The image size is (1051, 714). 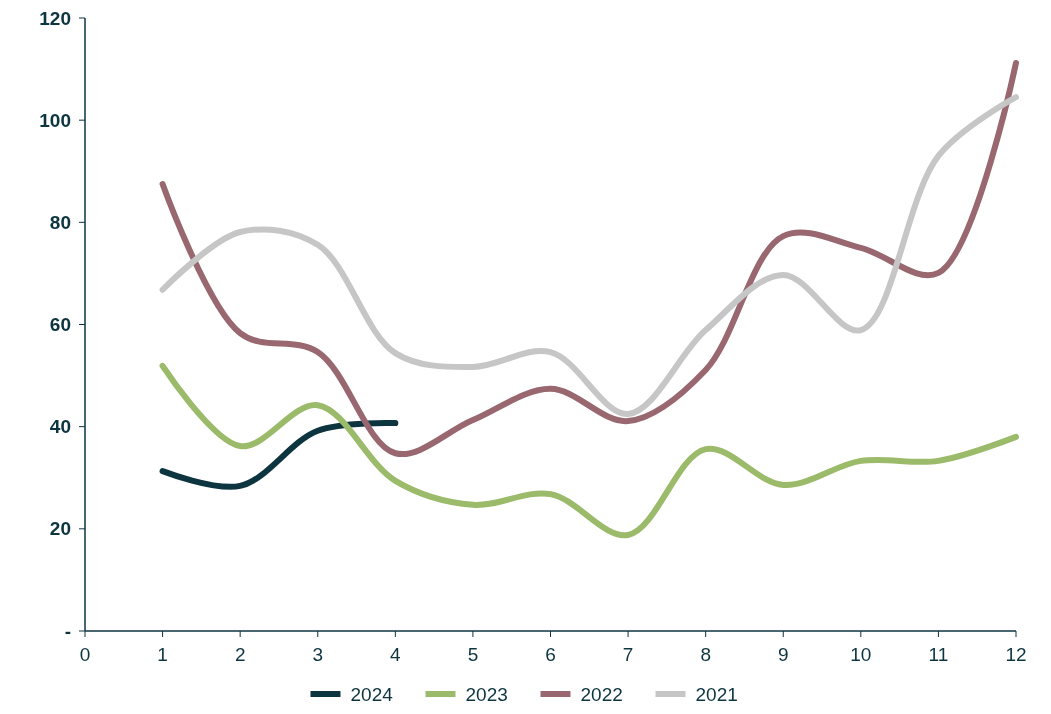 I want to click on y-tick-label: 60, so click(x=60, y=325).